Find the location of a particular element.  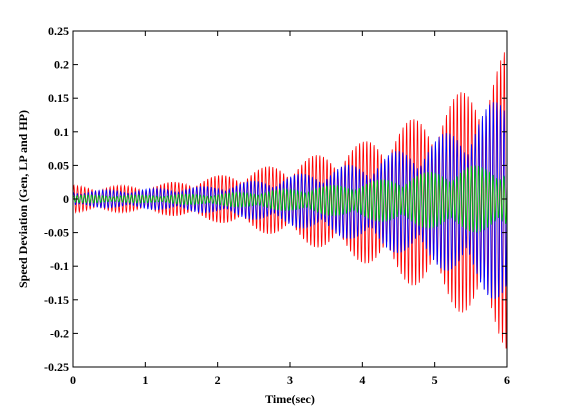

x-tick-label: 1 is located at coordinates (145, 380).